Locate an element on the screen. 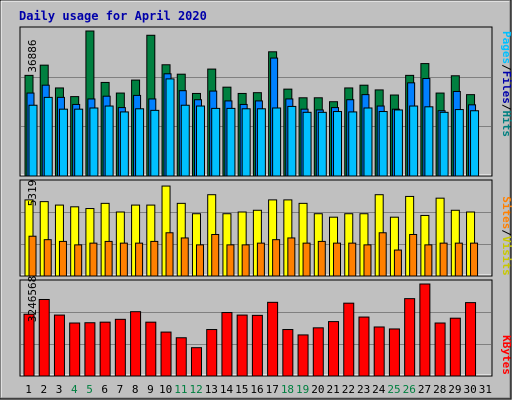 This screenshot has height=400, width=512. x-label-day-26: 26 is located at coordinates (409, 389).